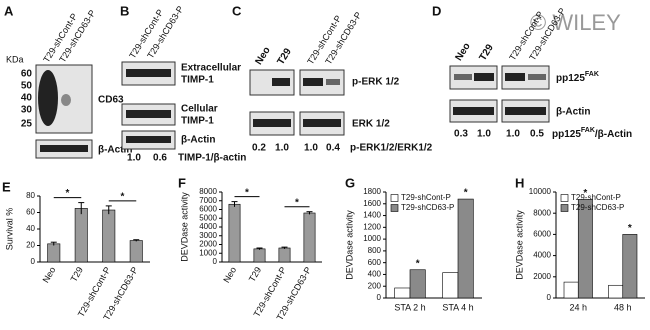  What do you see at coordinates (391, 148) in the screenshot?
I see `ratio-label: p-ERK1/2/ERK1/2` at bounding box center [391, 148].